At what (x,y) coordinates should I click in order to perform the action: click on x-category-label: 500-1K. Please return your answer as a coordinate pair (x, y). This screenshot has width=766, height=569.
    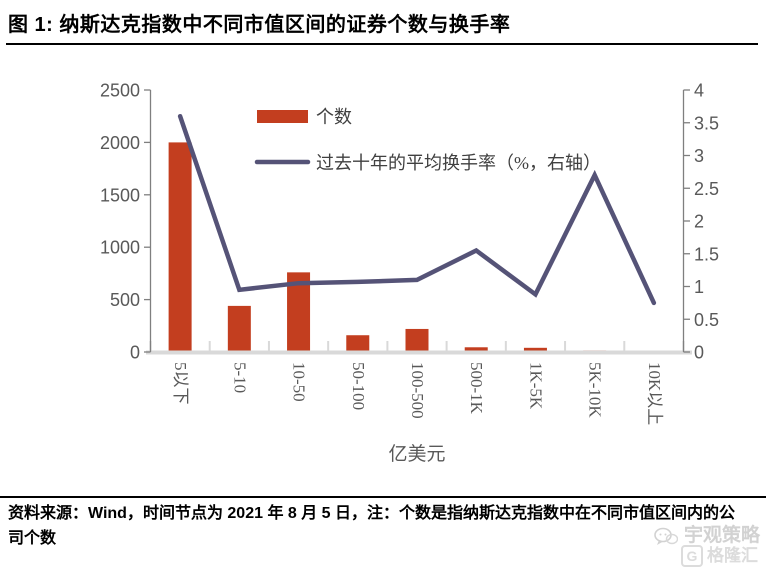
    Looking at the image, I should click on (476, 388).